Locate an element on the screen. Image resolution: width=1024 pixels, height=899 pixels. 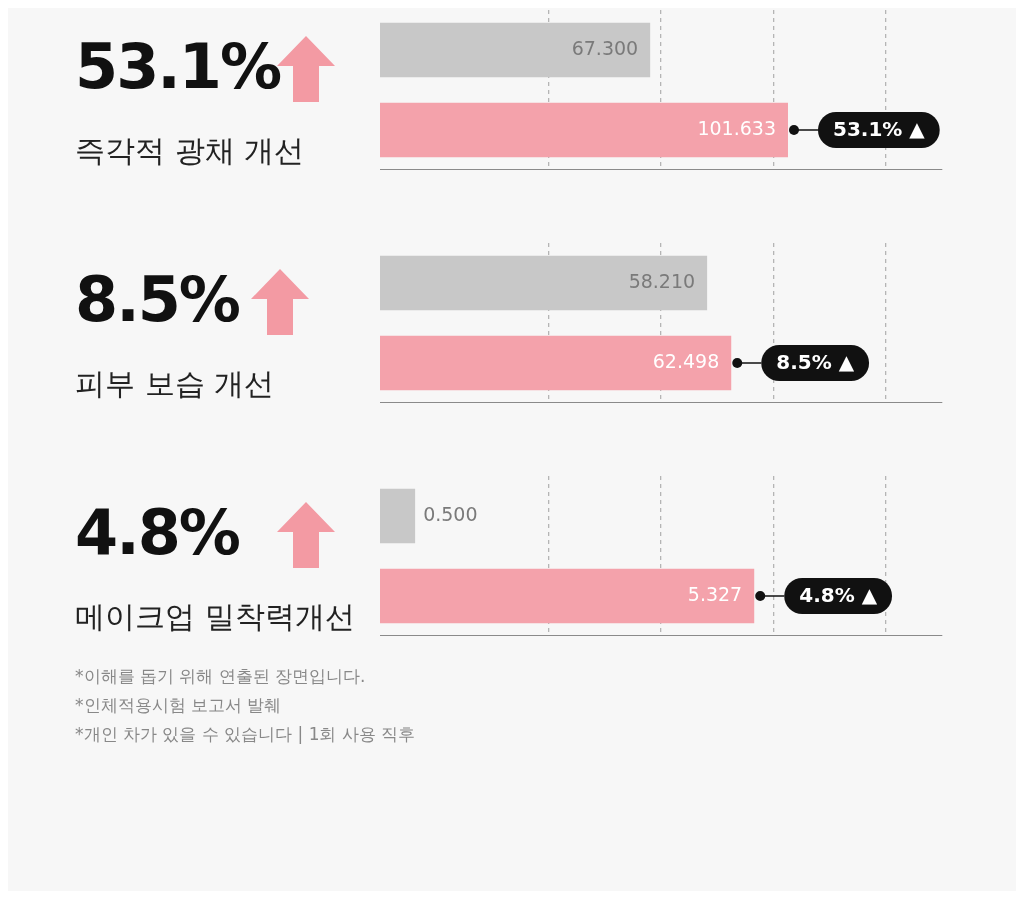
annotation: 4.8% ▲ is located at coordinates (838, 595).